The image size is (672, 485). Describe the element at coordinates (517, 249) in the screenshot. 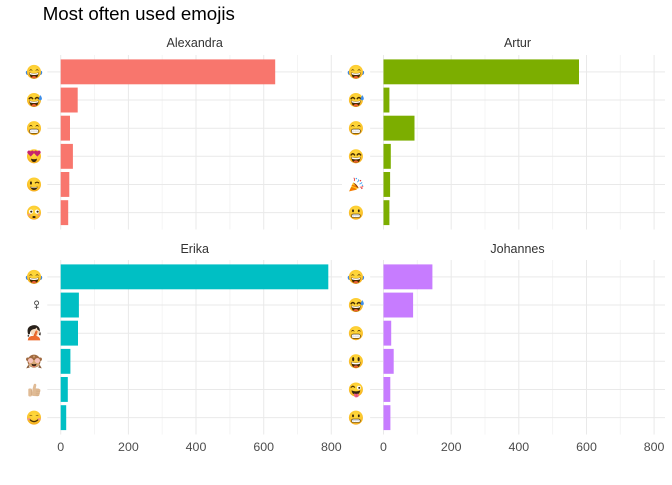

I see `svg-text: Johannes` at that location.